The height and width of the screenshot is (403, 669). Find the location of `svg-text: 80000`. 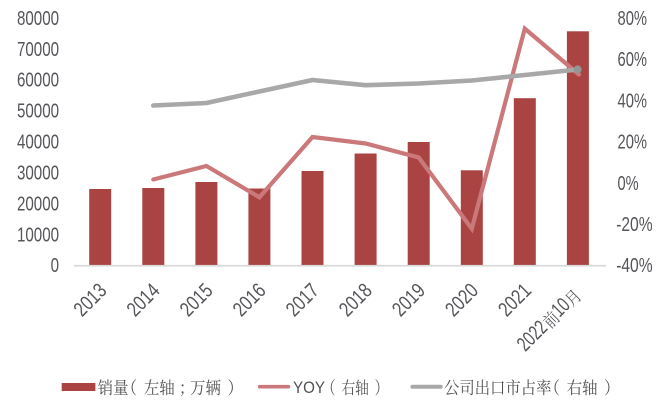

svg-text: 80000 is located at coordinates (38, 18).